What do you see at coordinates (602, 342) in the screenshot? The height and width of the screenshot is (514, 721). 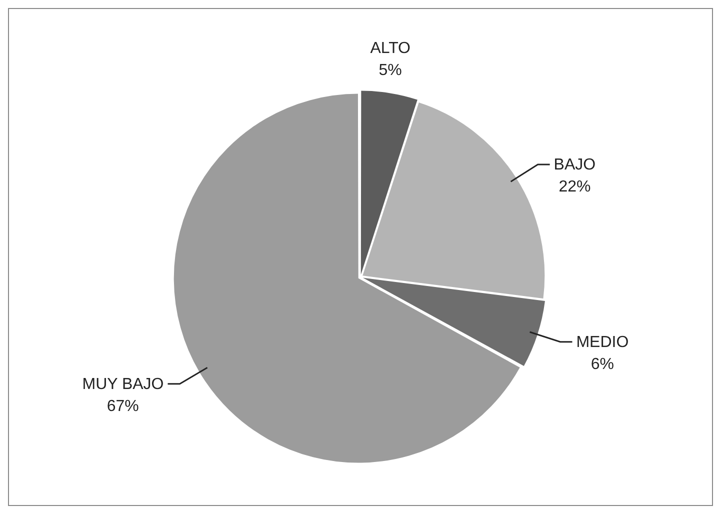 I see `slice-label: MEDIO` at bounding box center [602, 342].